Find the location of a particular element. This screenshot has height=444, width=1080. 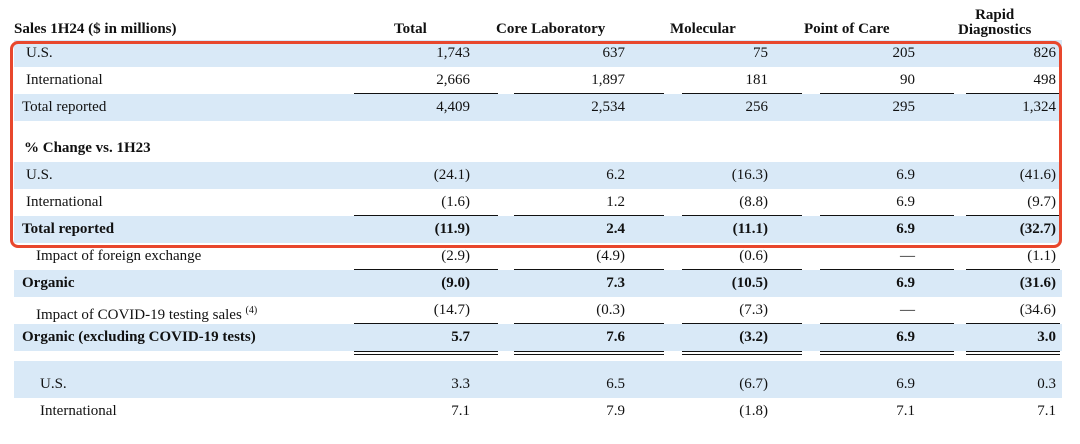

cell-point-of-care: 295 is located at coordinates (904, 107).